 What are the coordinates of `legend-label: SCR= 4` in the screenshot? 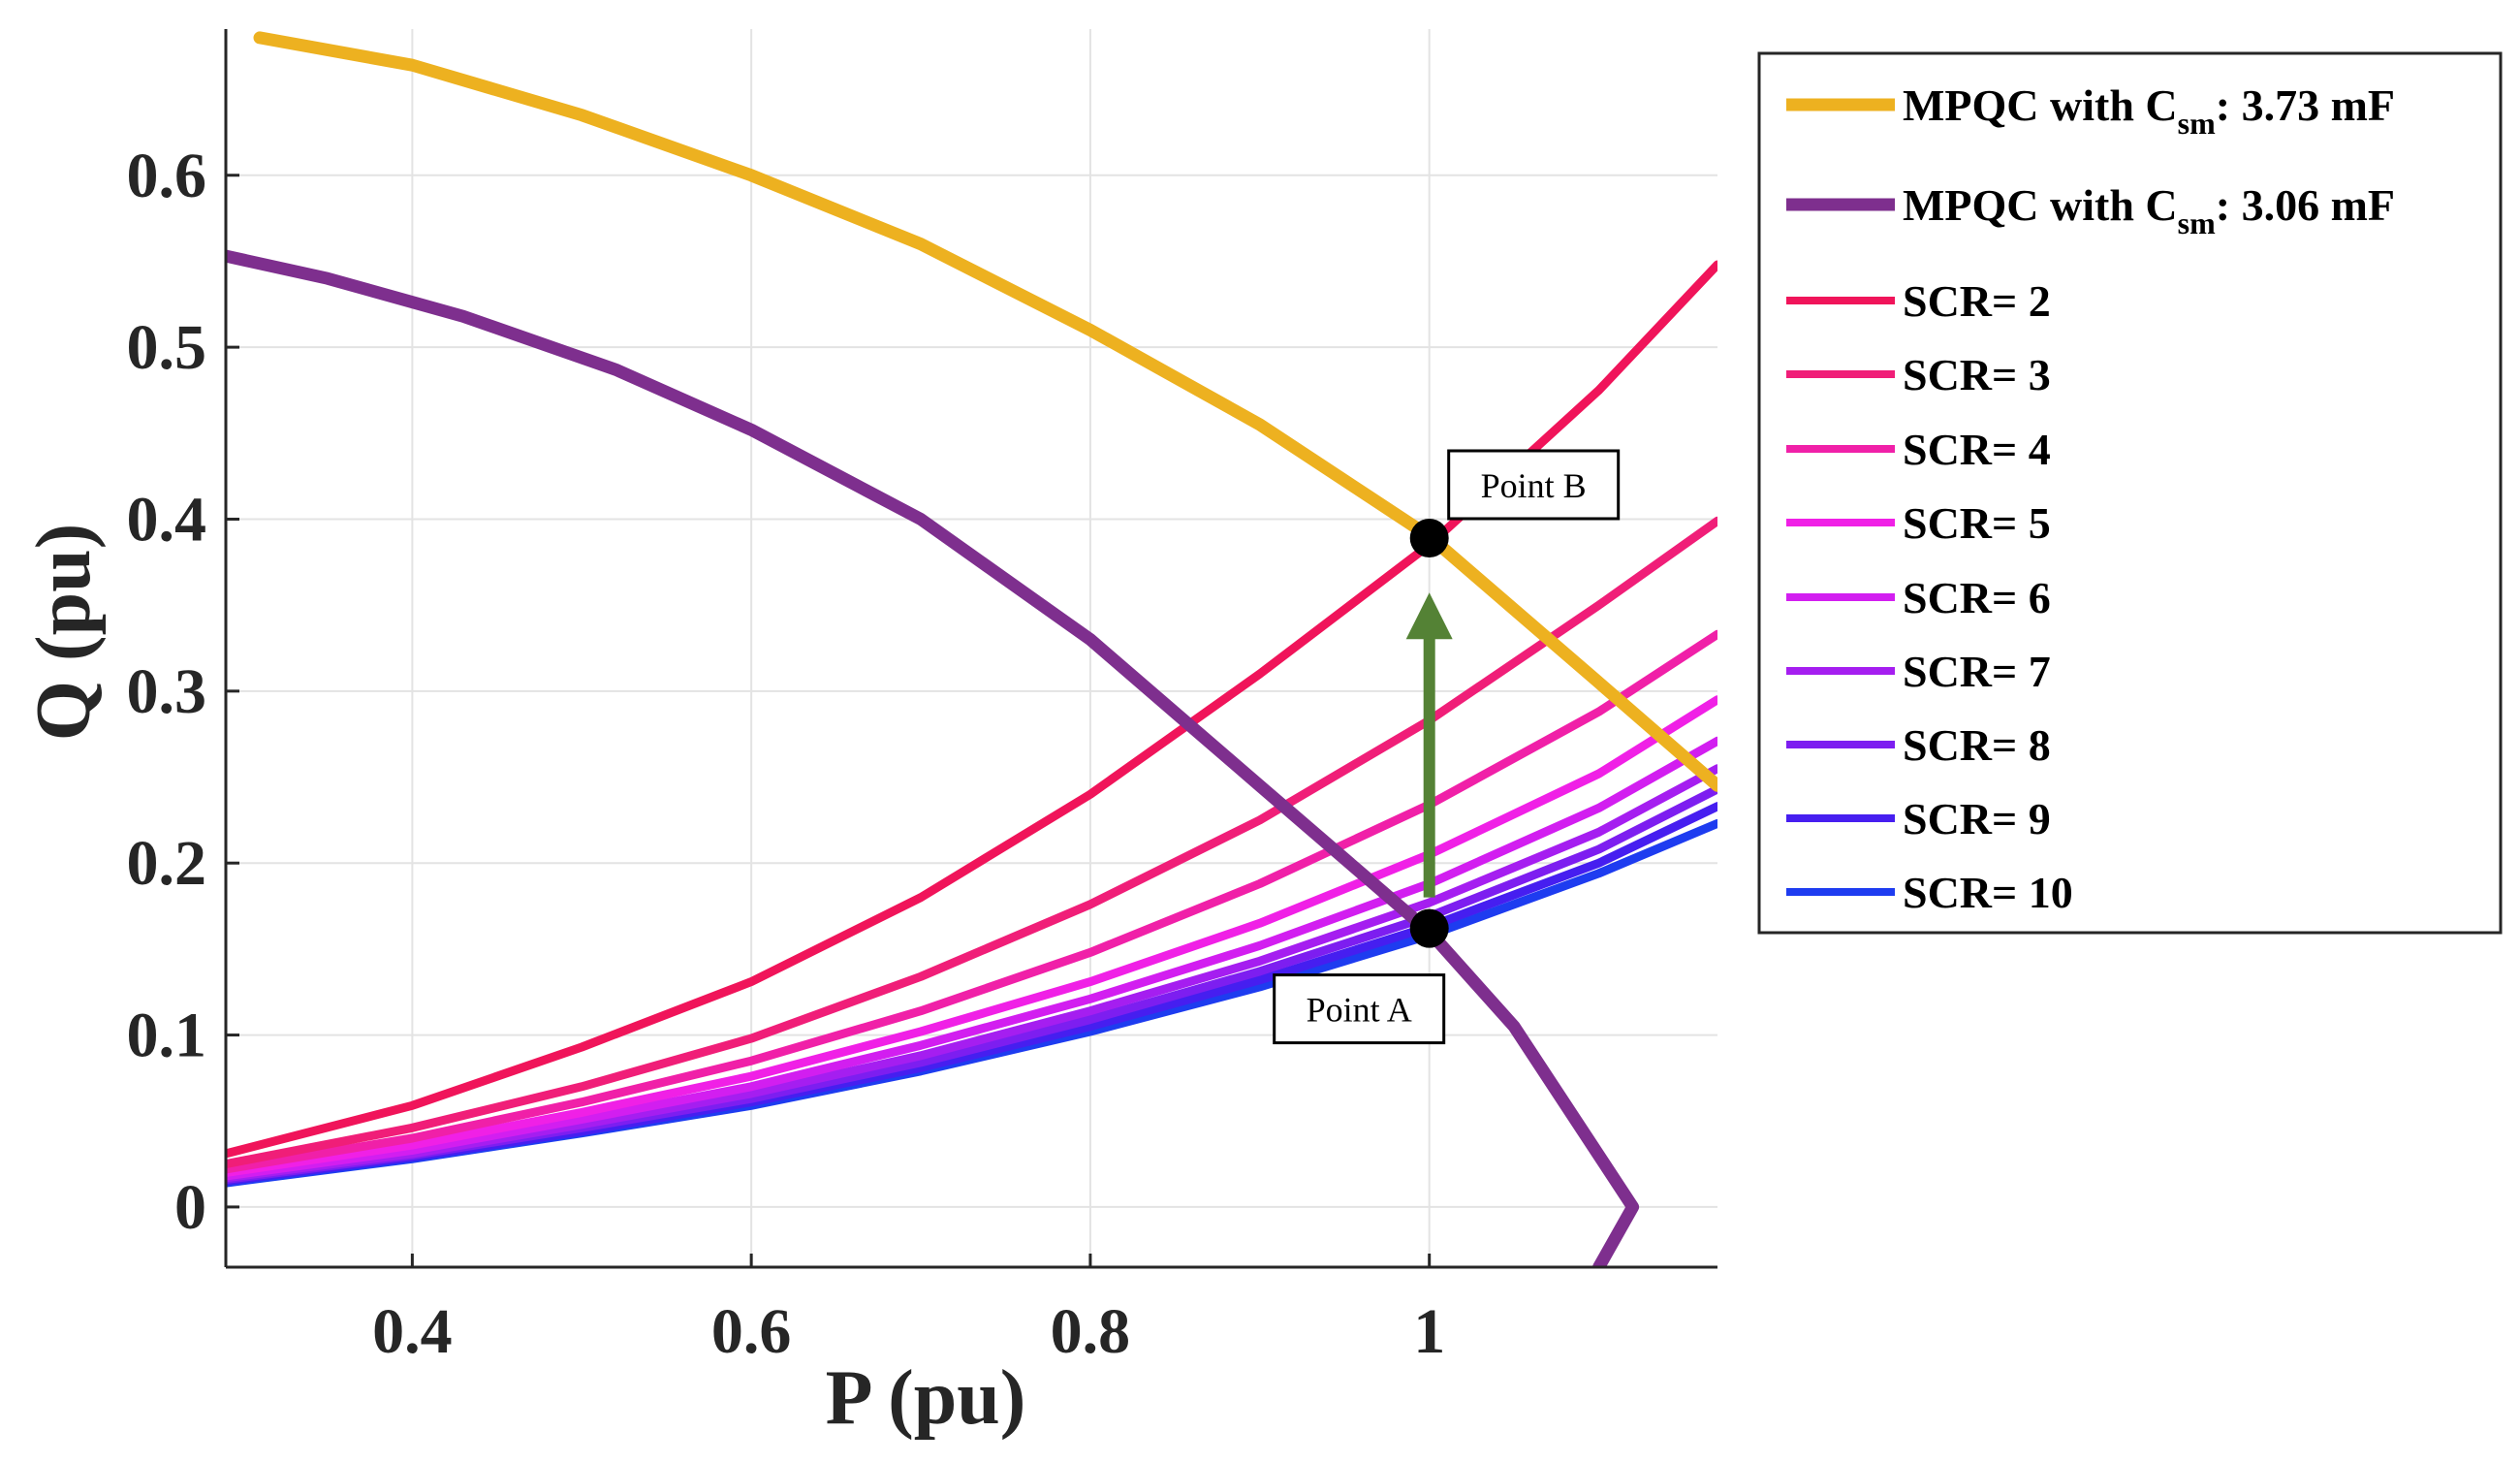 It's located at (1977, 450).